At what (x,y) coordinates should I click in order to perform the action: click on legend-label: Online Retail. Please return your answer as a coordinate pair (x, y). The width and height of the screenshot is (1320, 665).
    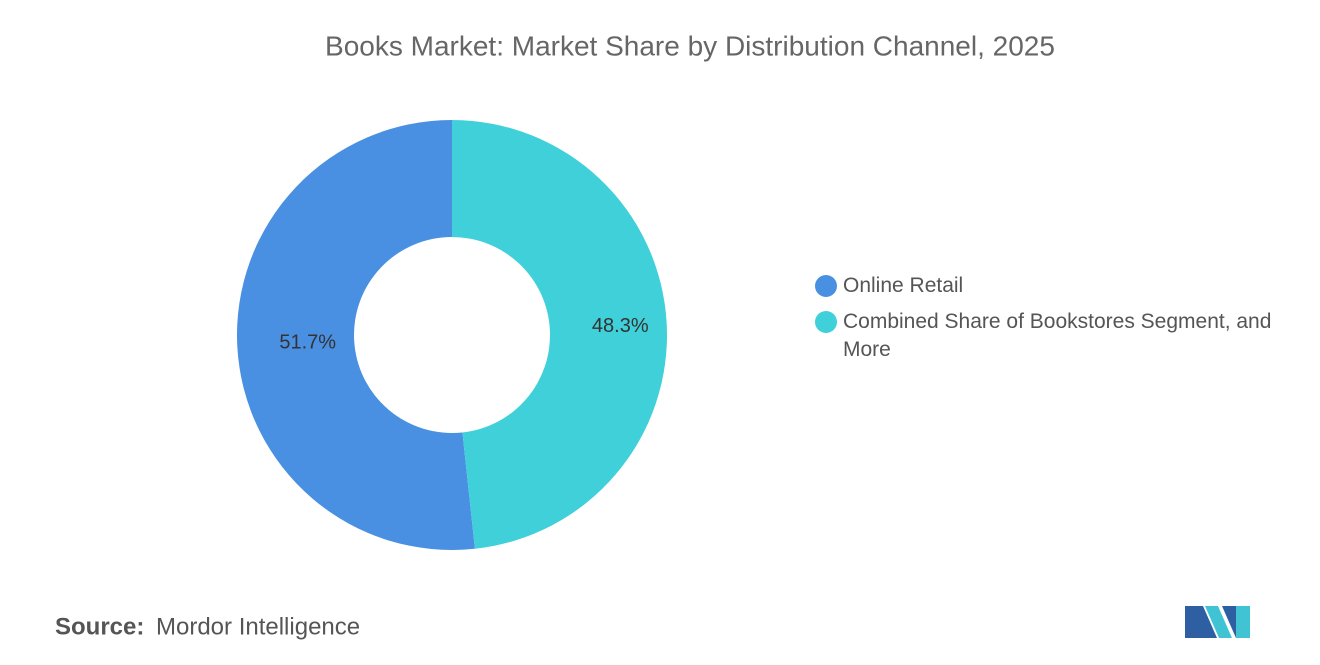
    Looking at the image, I should click on (903, 285).